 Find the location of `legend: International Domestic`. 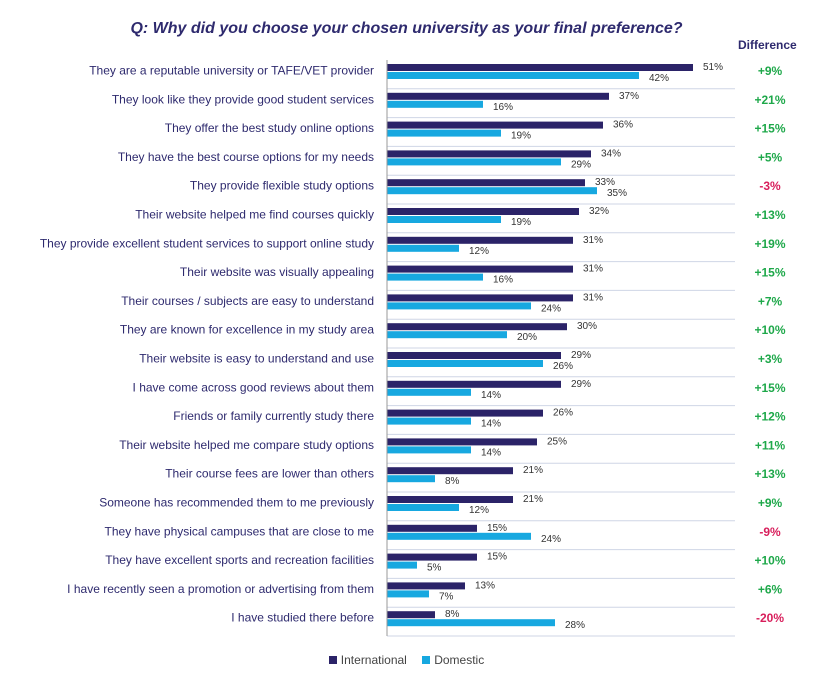

legend: International Domestic is located at coordinates (406, 660).